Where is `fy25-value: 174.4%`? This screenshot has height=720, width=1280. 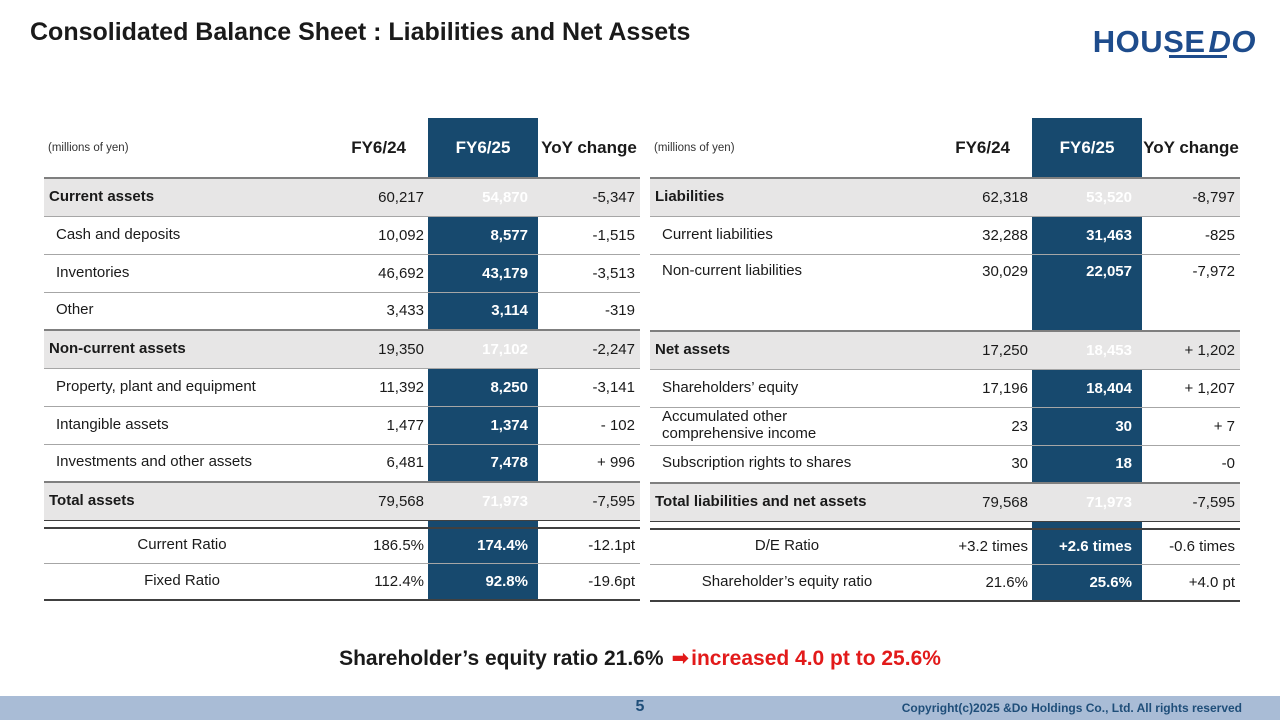 fy25-value: 174.4% is located at coordinates (483, 545).